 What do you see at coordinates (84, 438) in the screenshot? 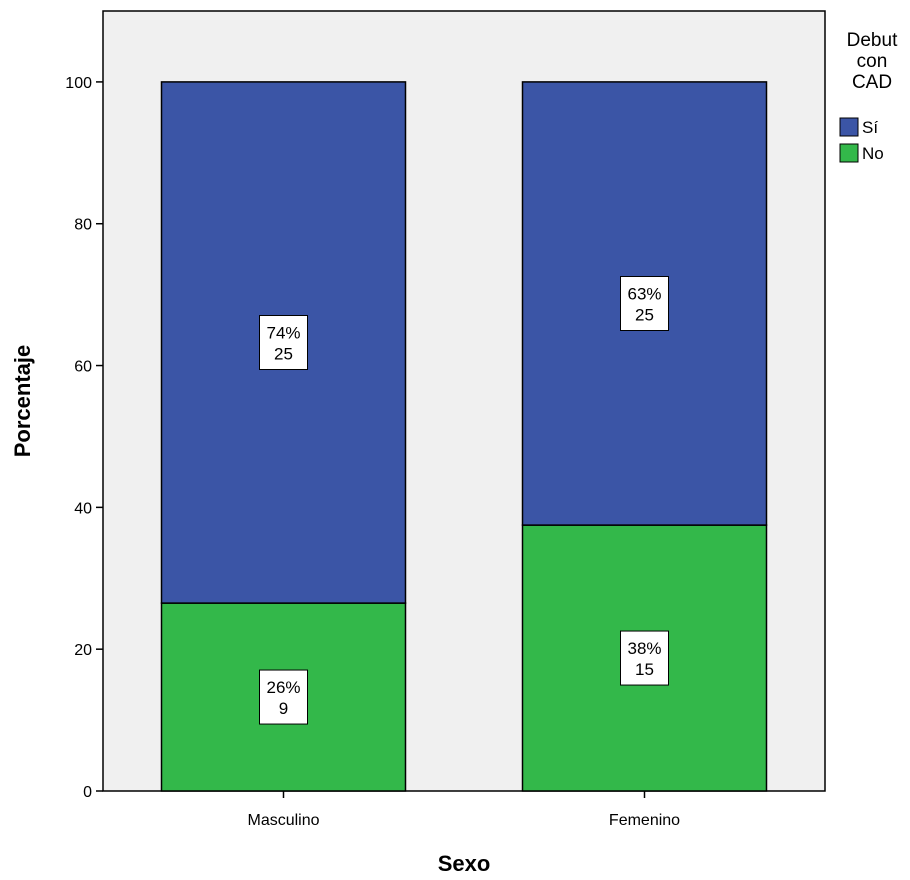
I see `y-axis: 0 20 40 60 80 100` at bounding box center [84, 438].